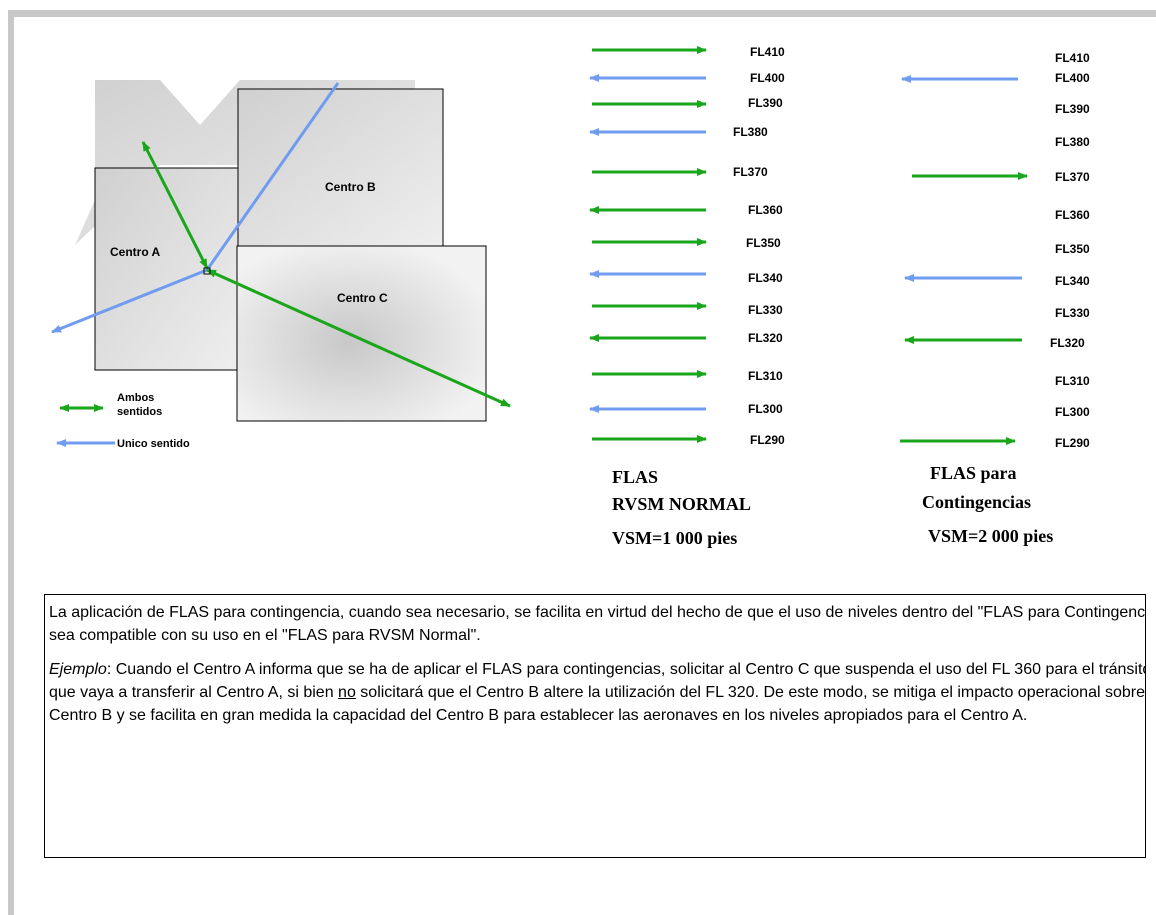 Image resolution: width=1156 pixels, height=915 pixels. What do you see at coordinates (153, 444) in the screenshot?
I see `legend-label: Unico sentido` at bounding box center [153, 444].